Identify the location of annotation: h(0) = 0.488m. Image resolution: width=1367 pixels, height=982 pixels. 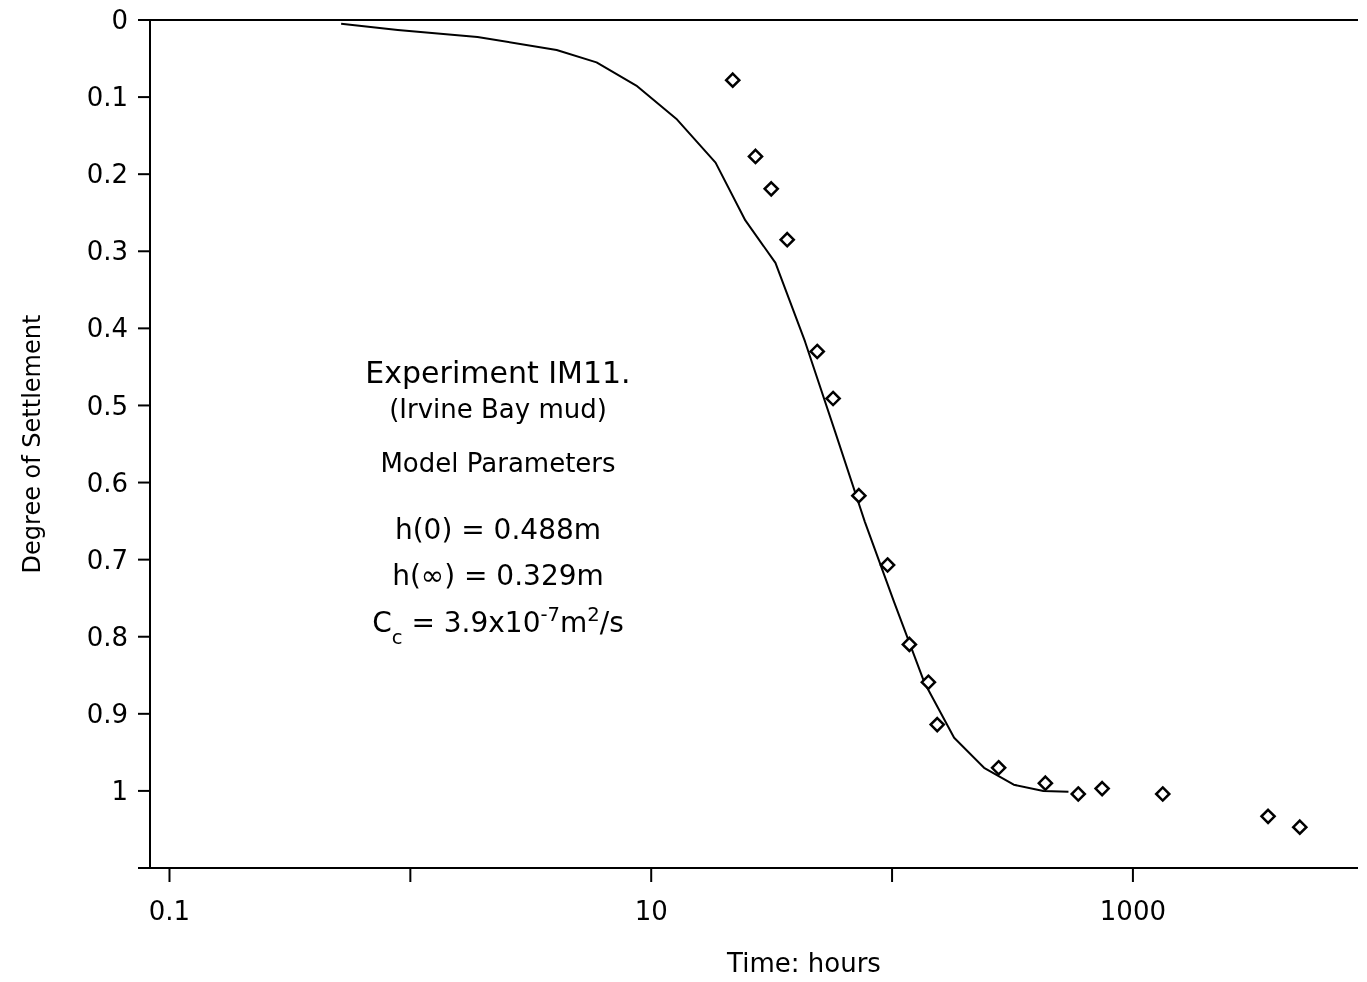
(498, 529).